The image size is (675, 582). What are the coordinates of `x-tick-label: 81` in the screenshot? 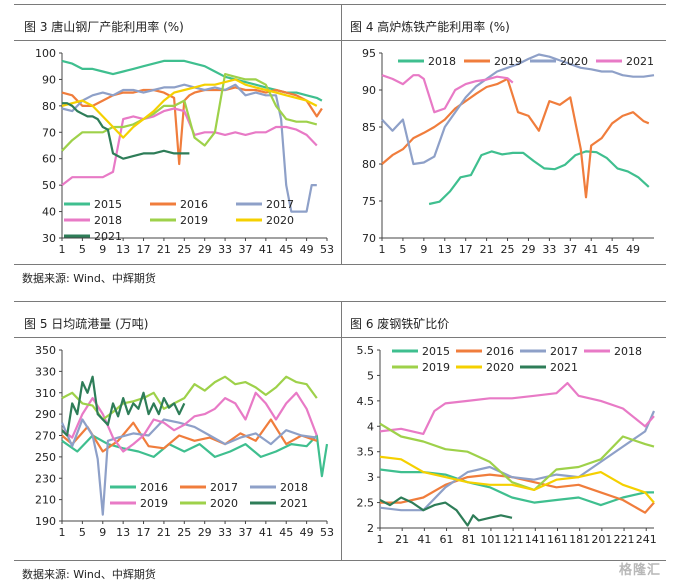 It's located at (469, 539).